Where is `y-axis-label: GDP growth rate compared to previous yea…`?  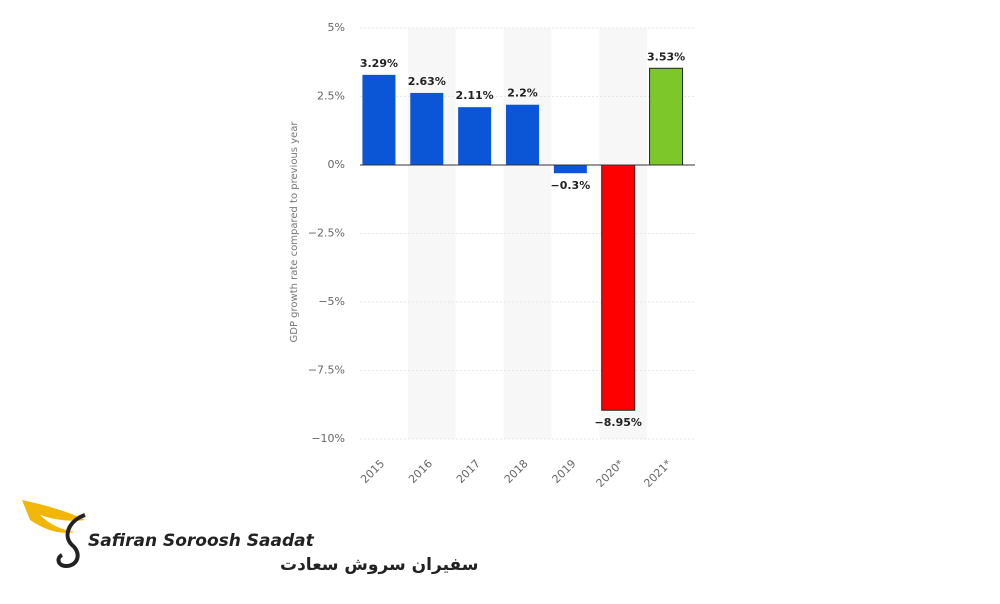 y-axis-label: GDP growth rate compared to previous yea… is located at coordinates (294, 232).